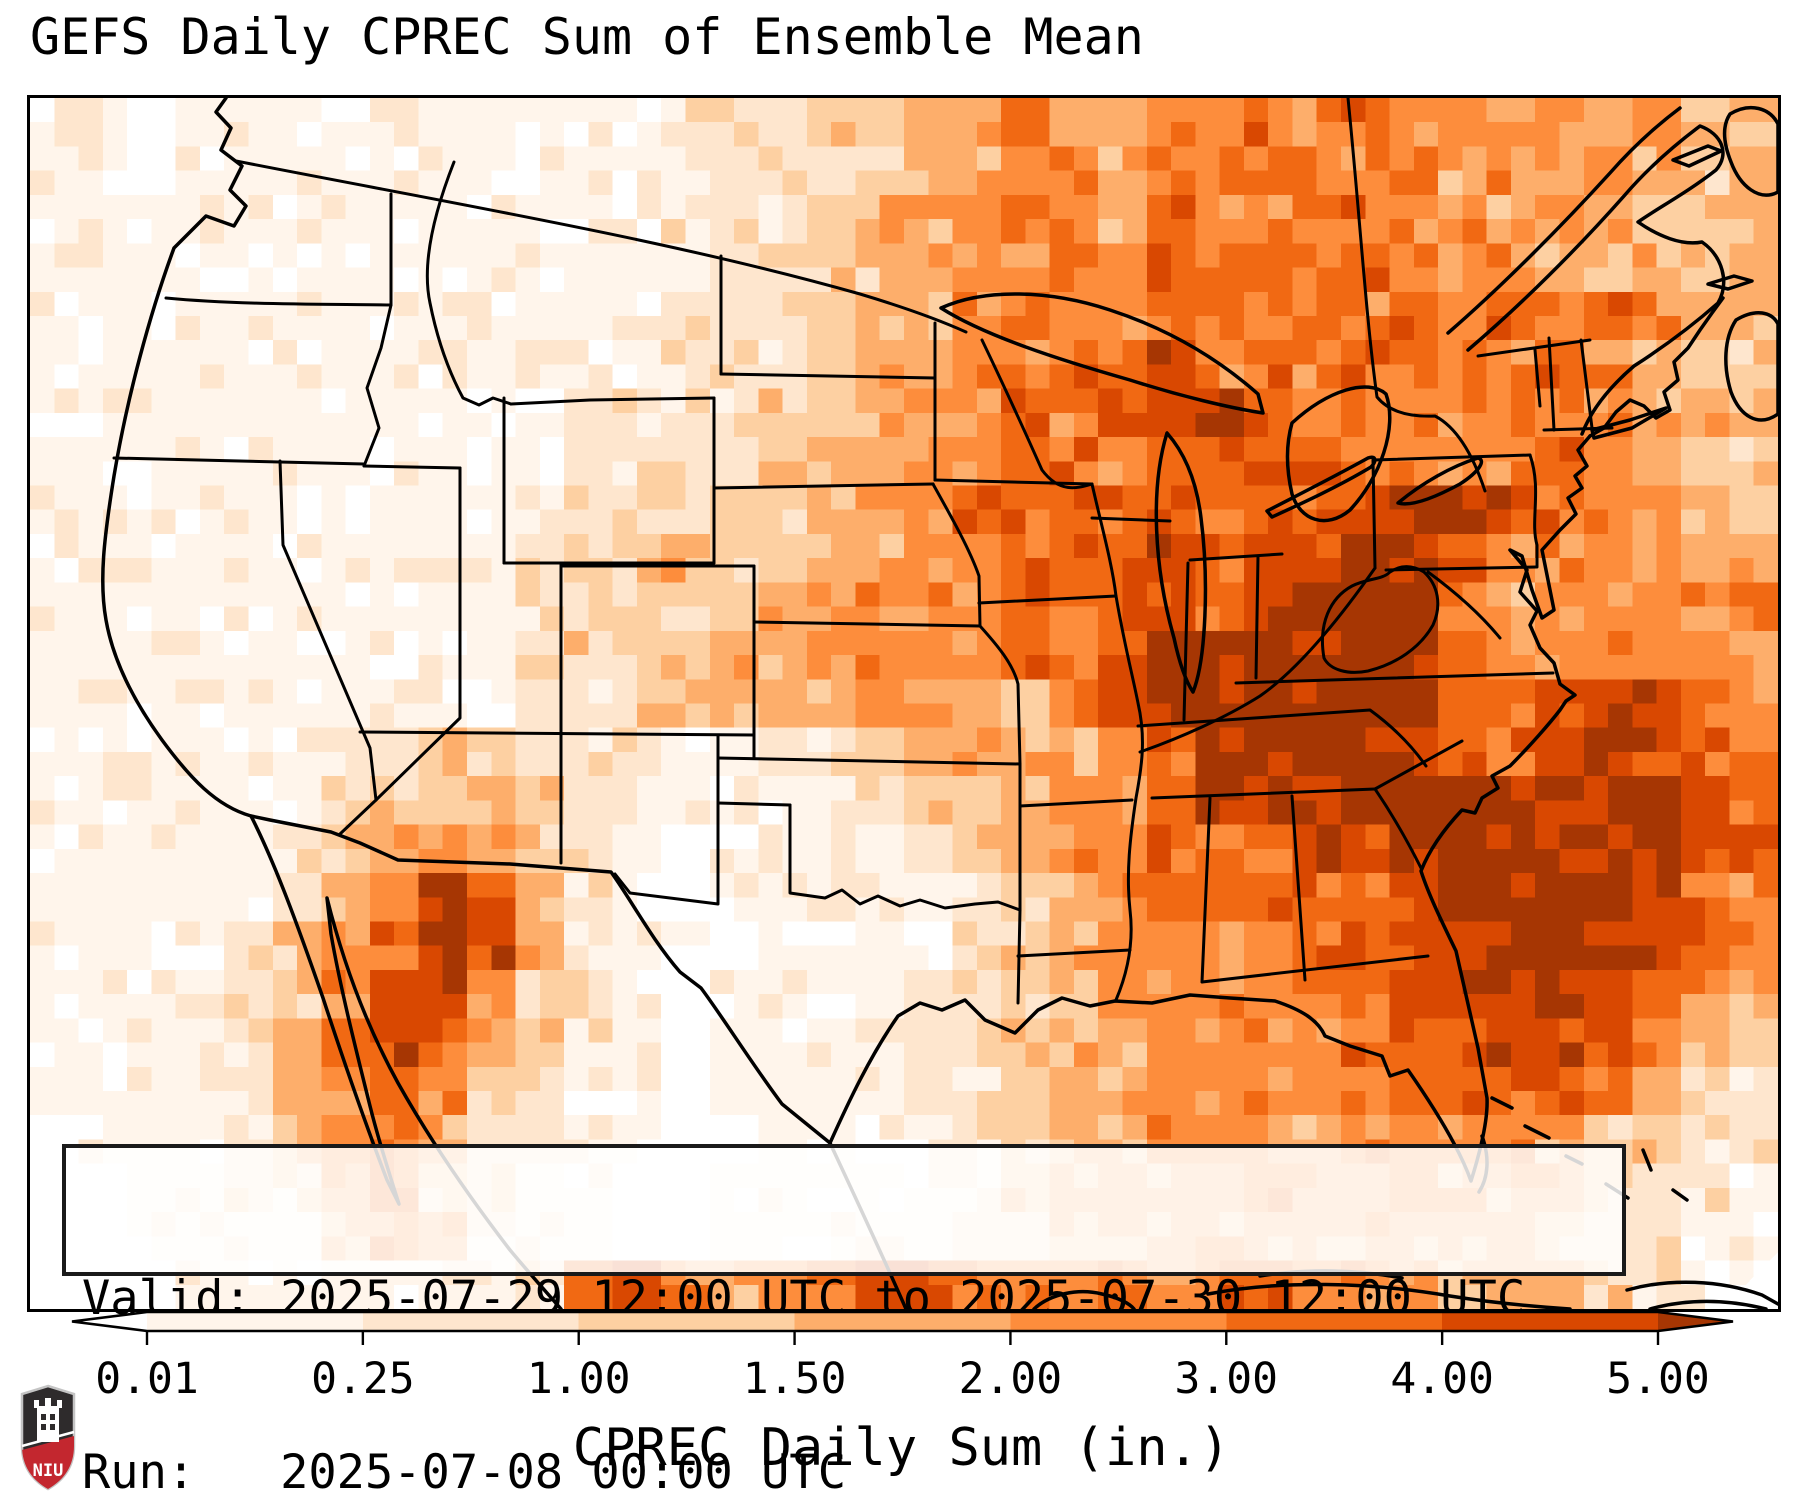  What do you see at coordinates (1750, 151) in the screenshot?
I see `newfoundland` at bounding box center [1750, 151].